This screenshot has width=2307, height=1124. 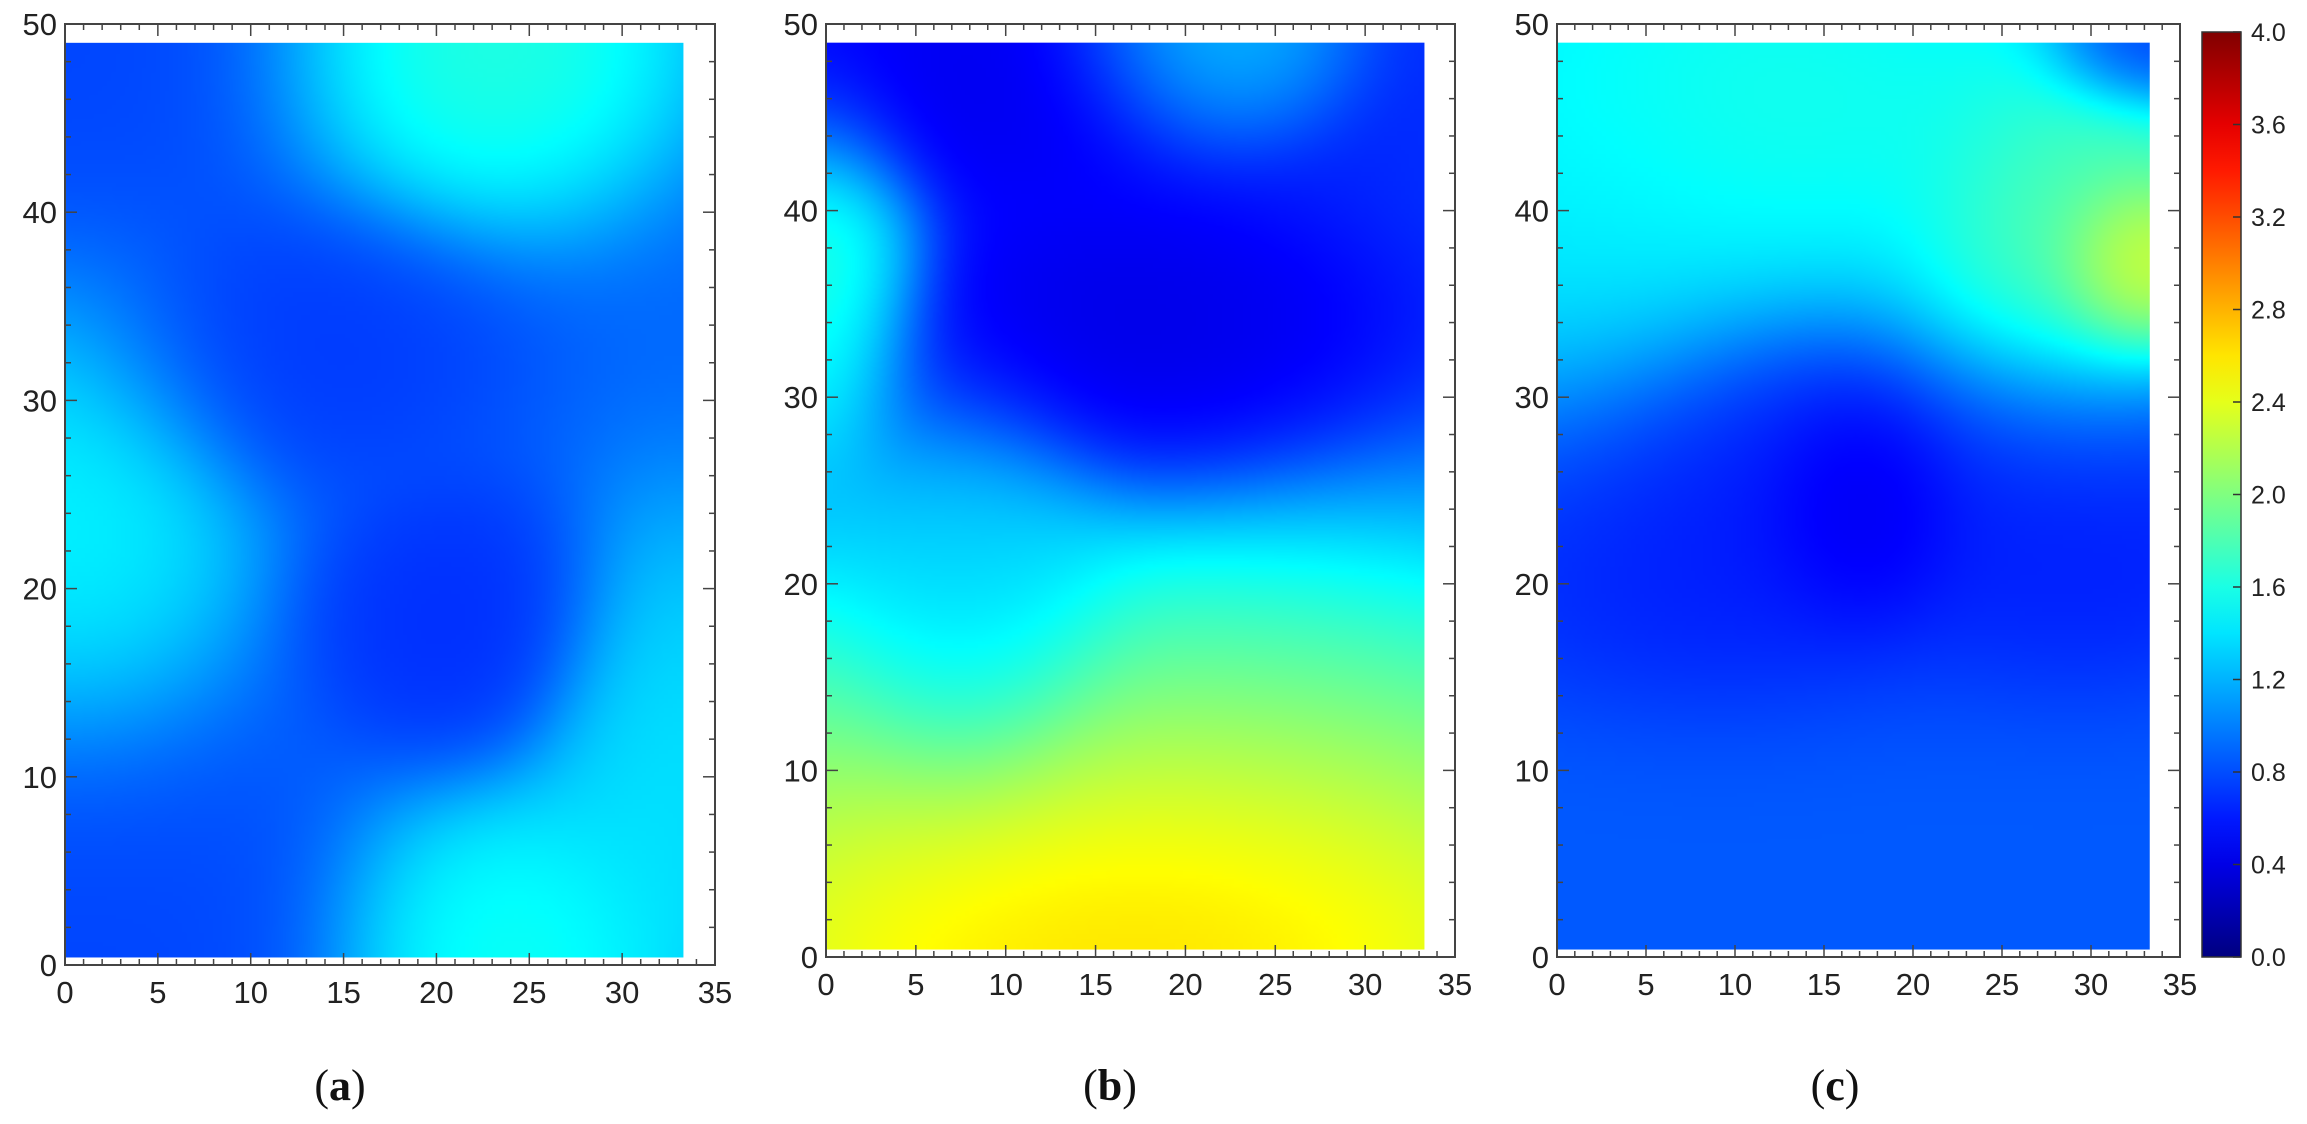 I want to click on colorbar-tick-label: 3.6, so click(x=2268, y=126).